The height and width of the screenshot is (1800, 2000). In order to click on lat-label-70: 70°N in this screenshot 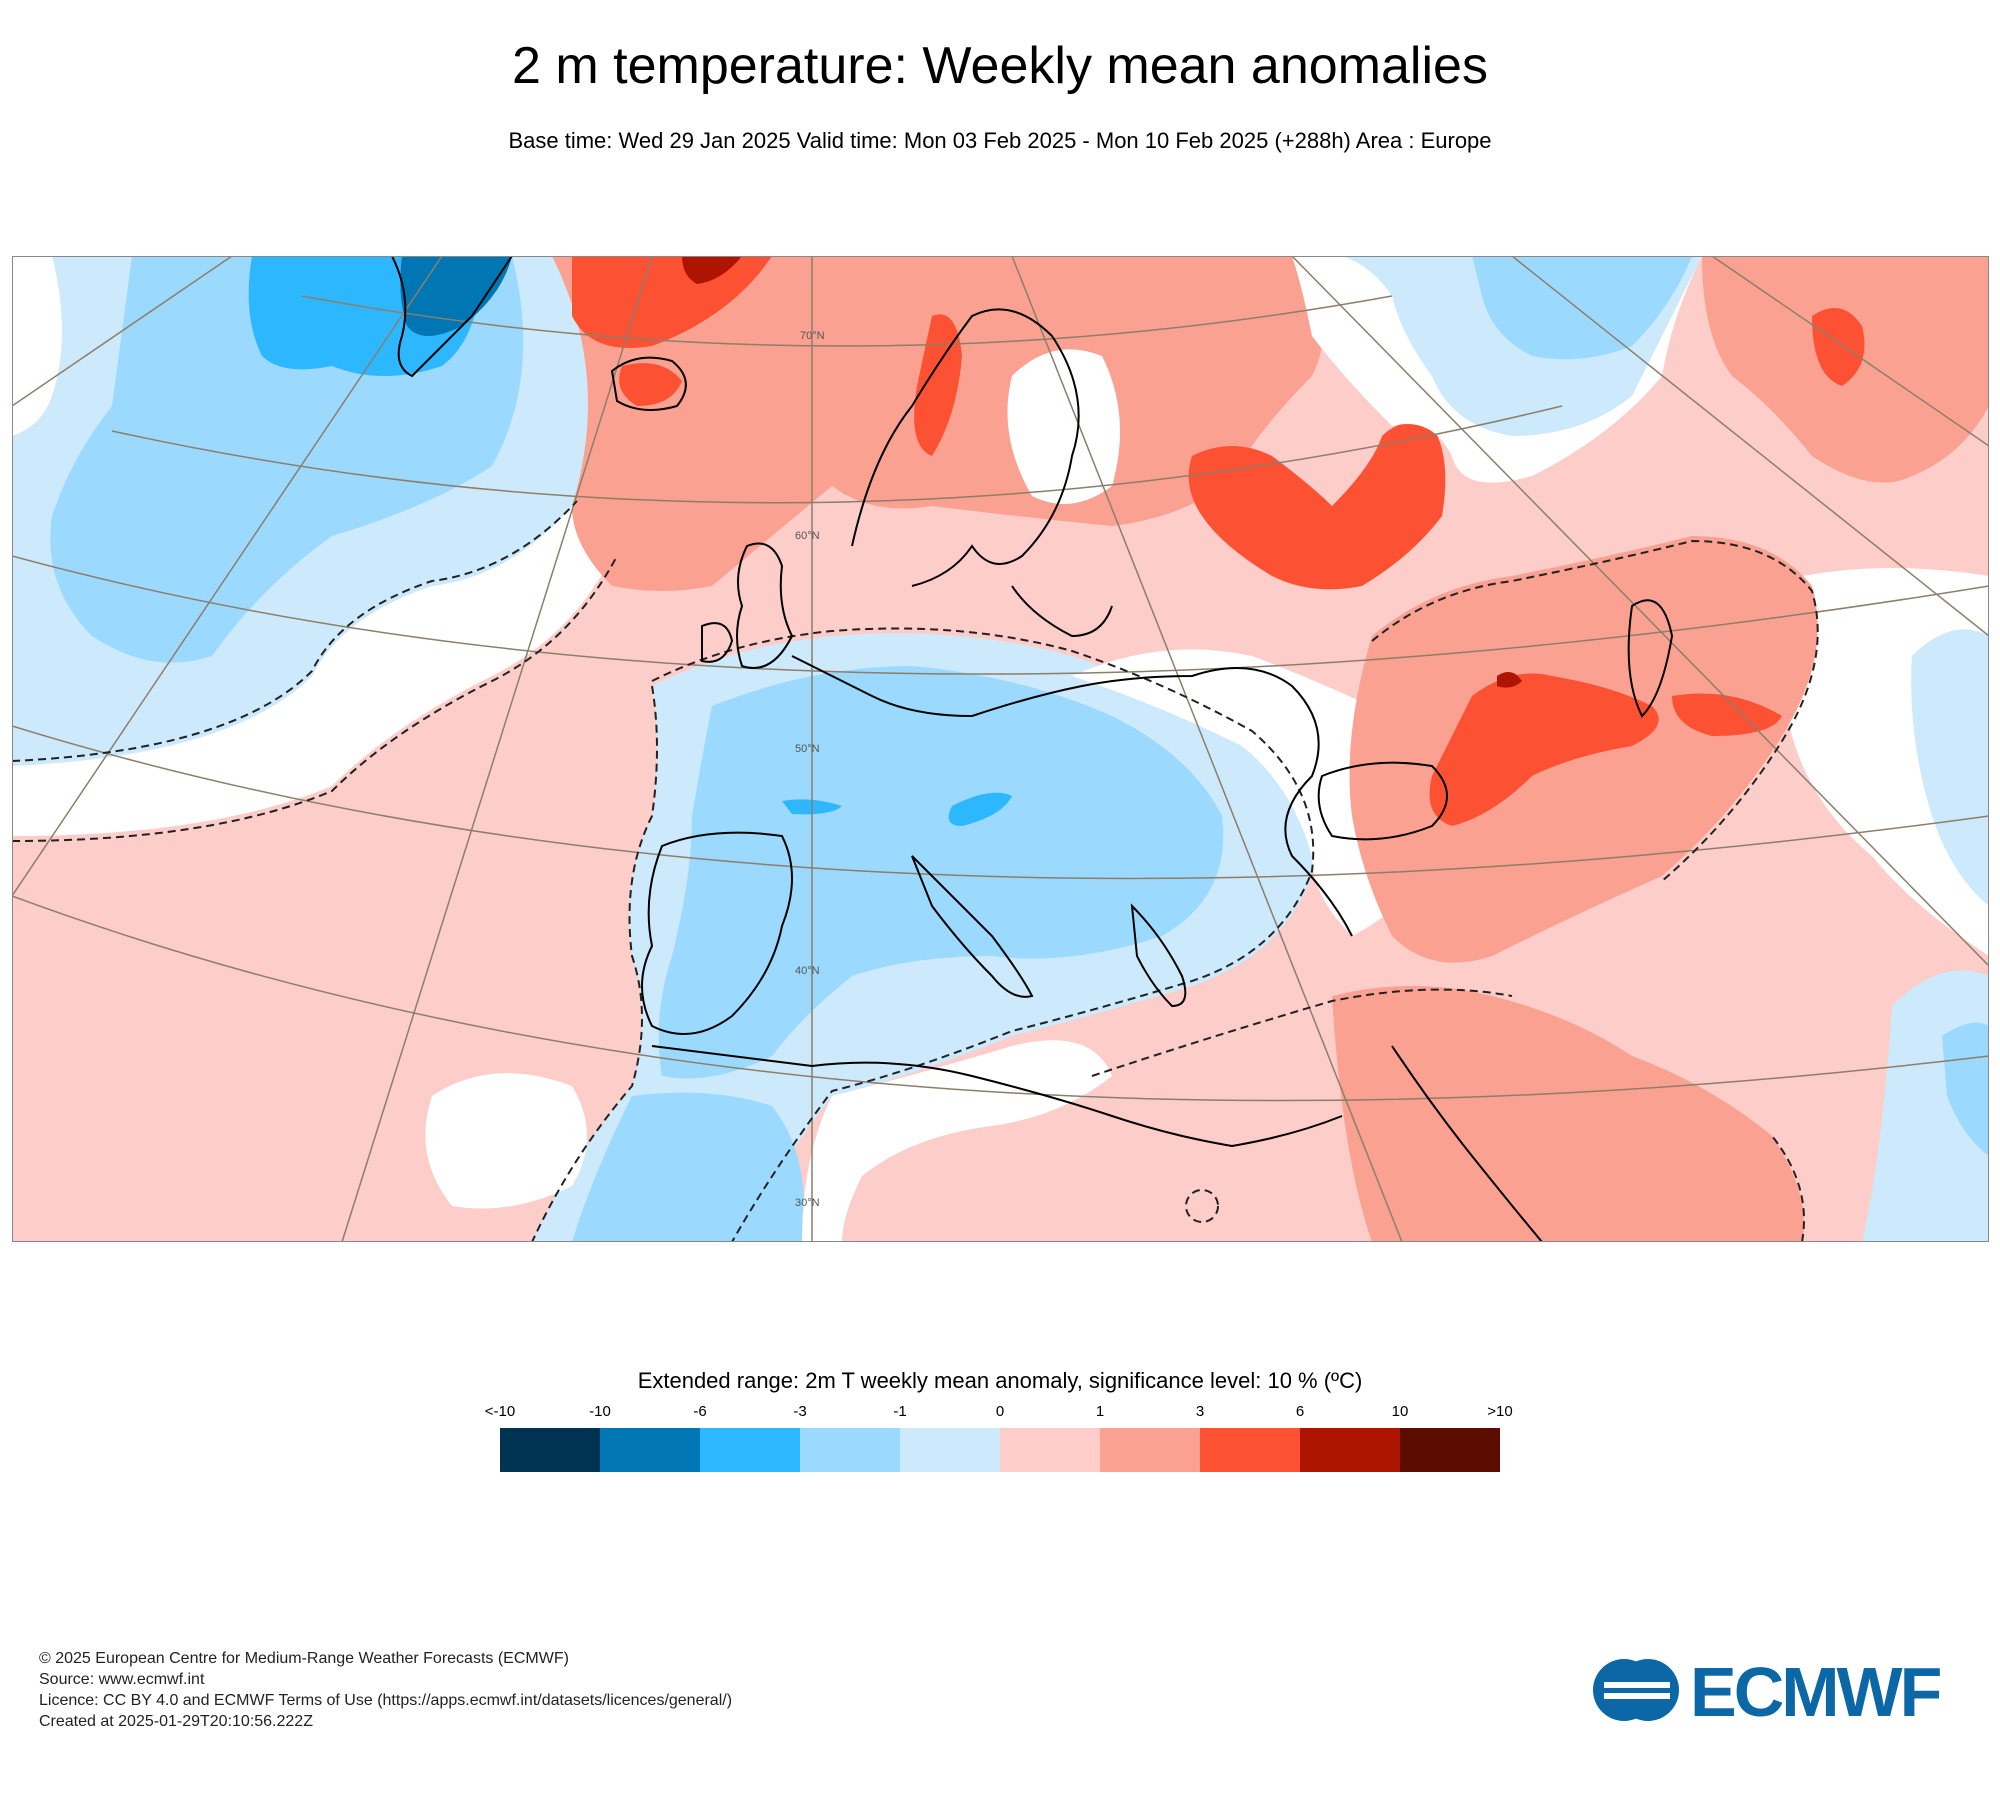, I will do `click(812, 336)`.